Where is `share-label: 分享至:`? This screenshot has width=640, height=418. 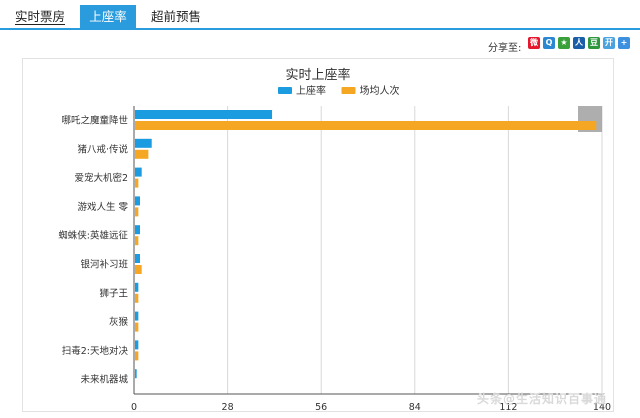 share-label: 分享至: is located at coordinates (505, 48).